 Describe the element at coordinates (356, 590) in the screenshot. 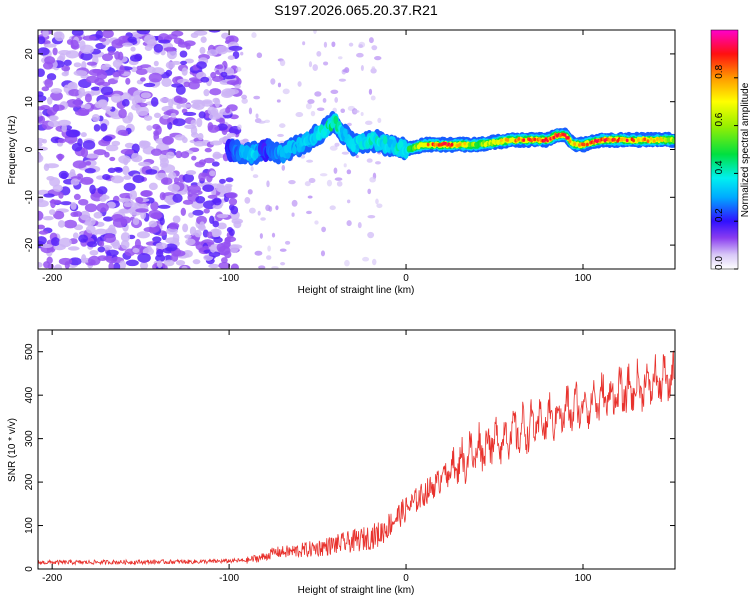

I see `snr-x-label: Height of straight line (km)` at that location.